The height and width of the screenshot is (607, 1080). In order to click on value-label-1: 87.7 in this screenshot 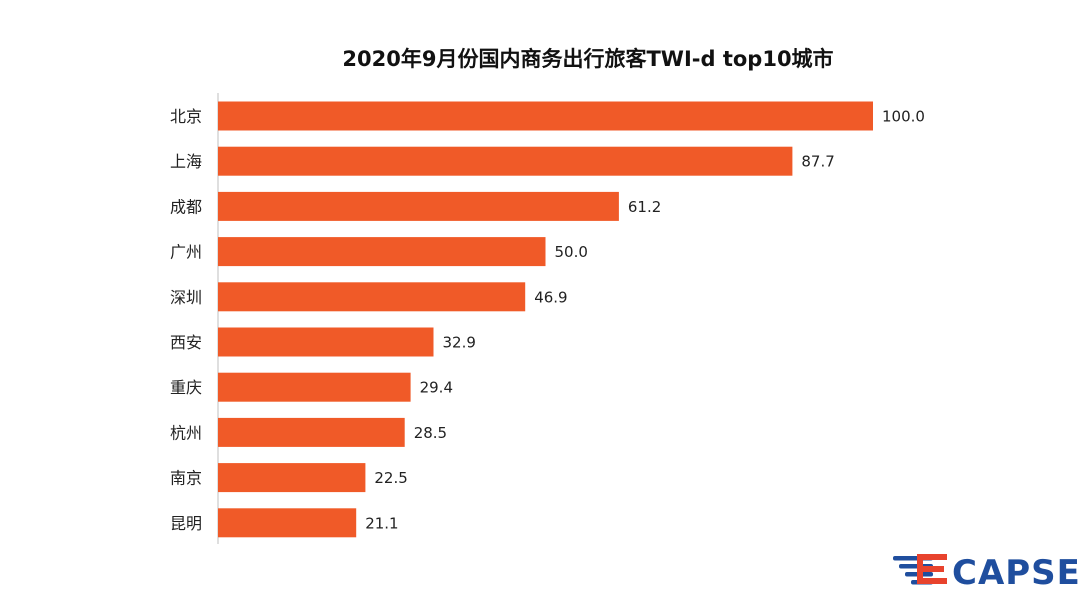, I will do `click(817, 162)`.